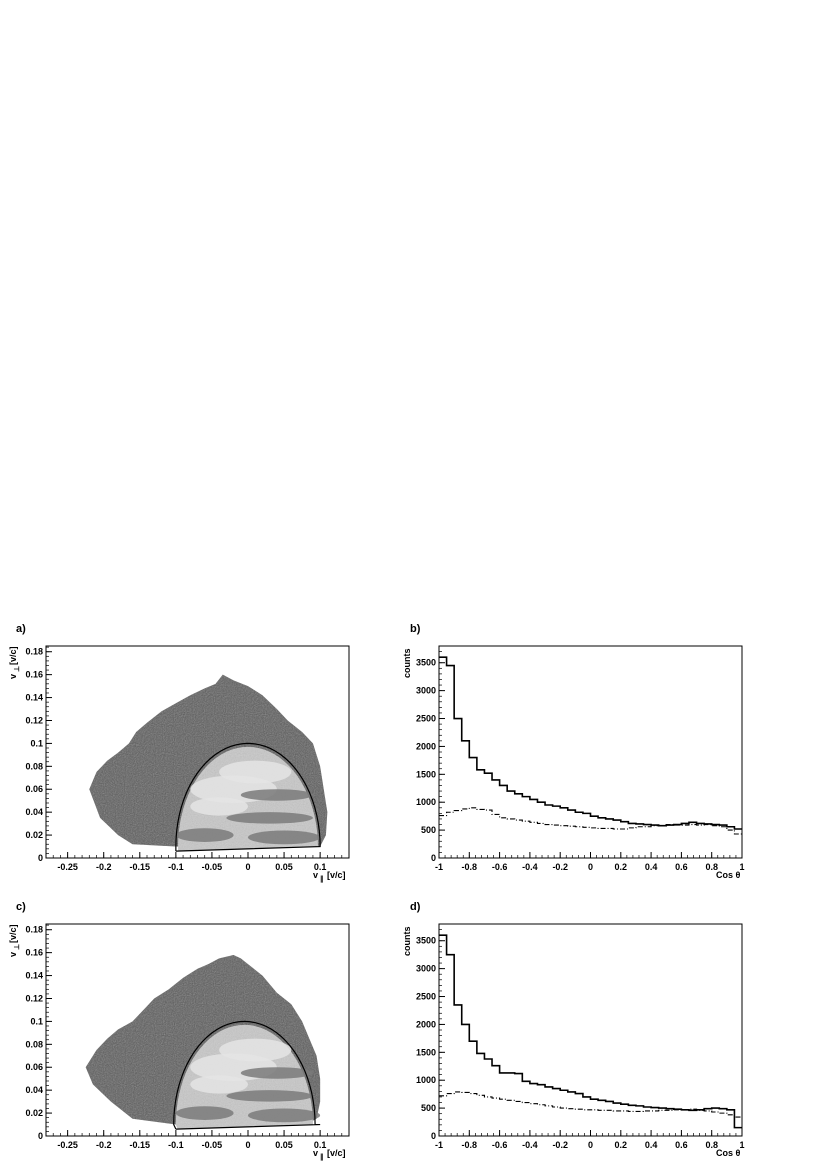  I want to click on y-tick-label: 500, so click(428, 830).